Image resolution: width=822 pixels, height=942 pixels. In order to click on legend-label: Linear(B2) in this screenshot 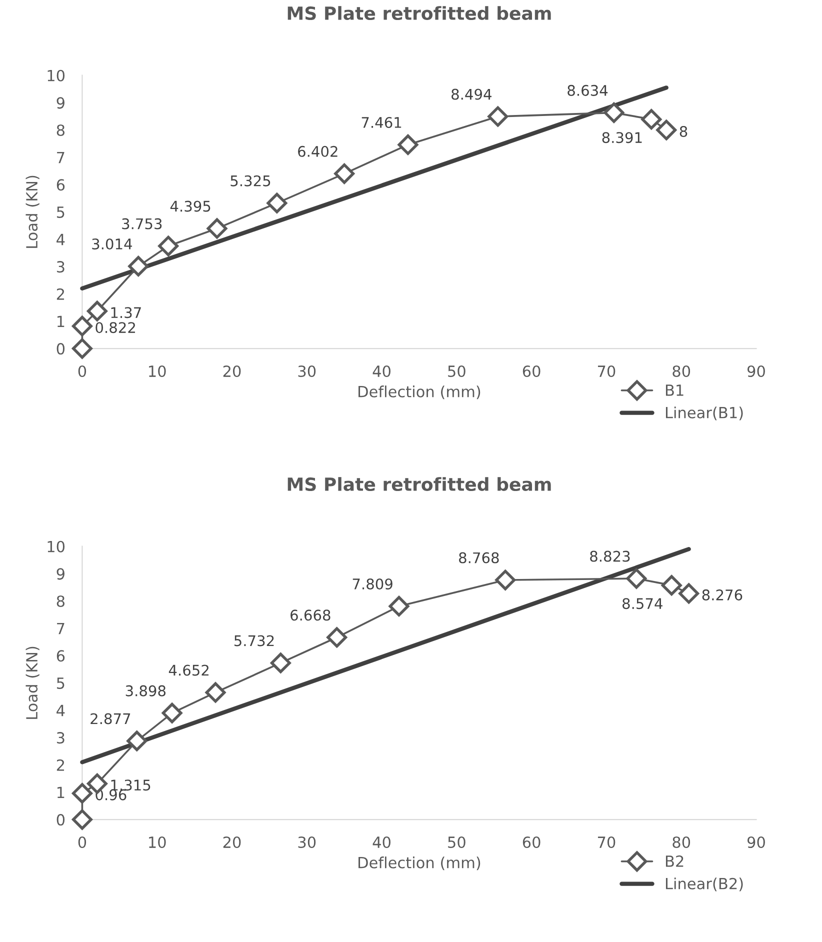, I will do `click(704, 885)`.